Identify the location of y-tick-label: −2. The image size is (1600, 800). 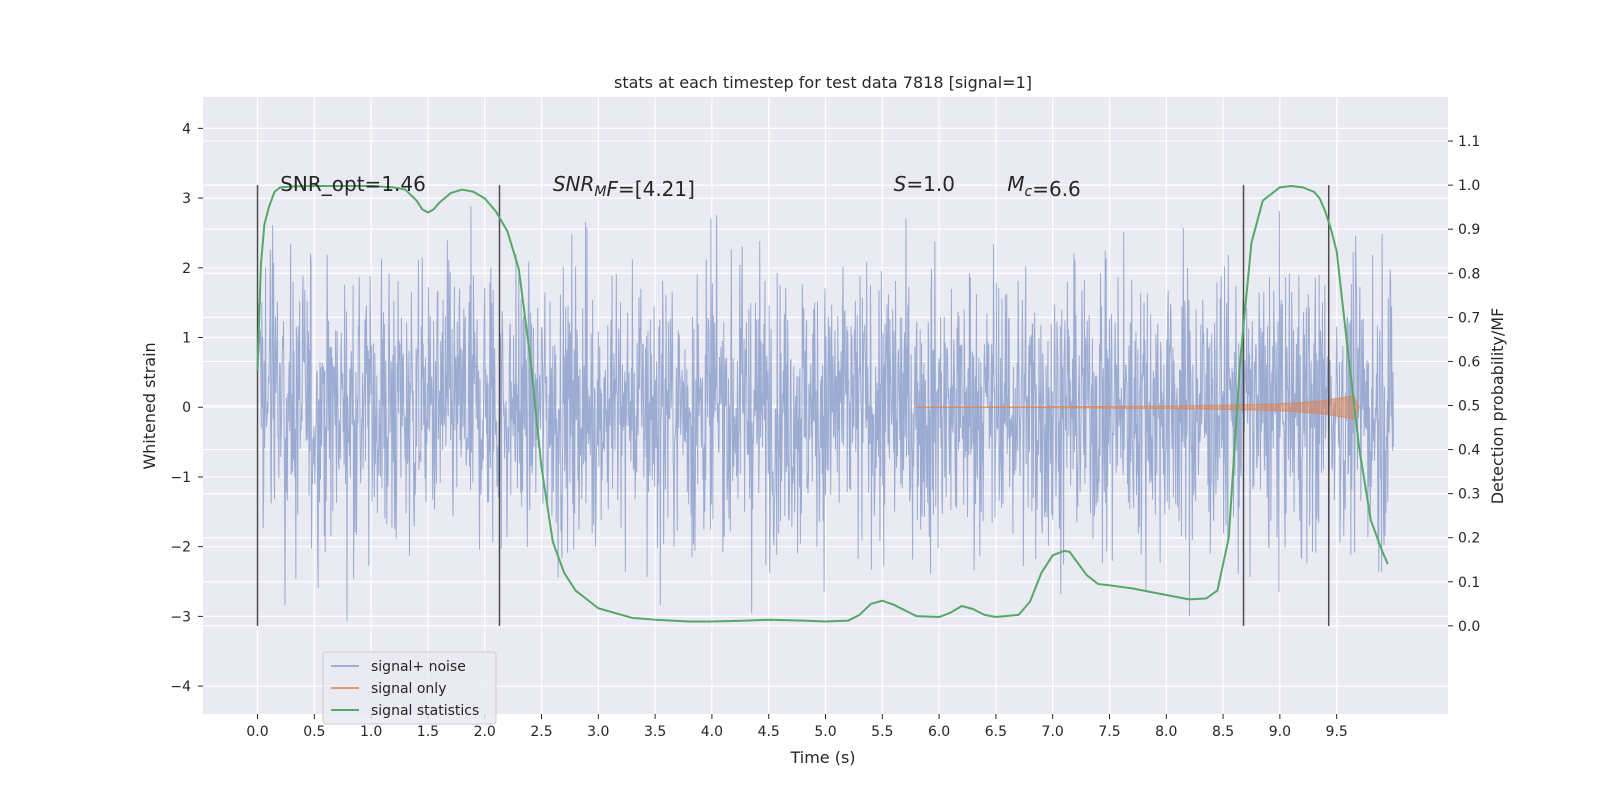
(180, 548).